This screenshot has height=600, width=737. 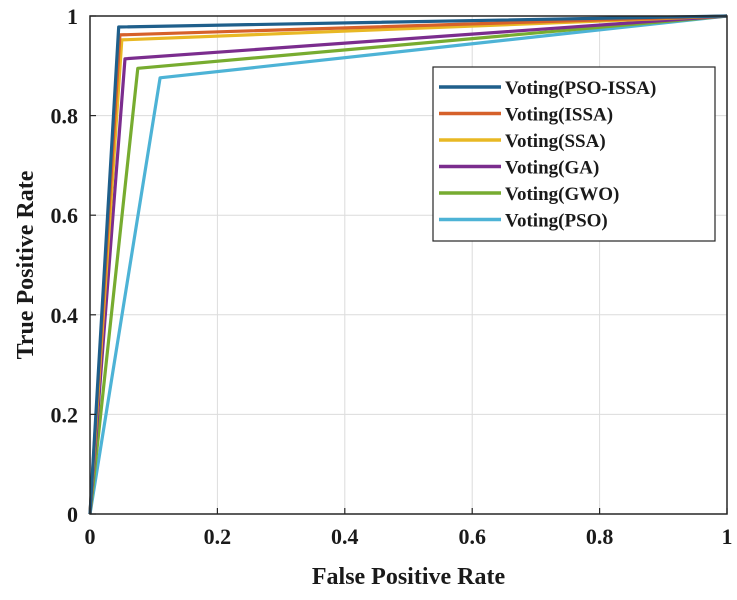 I want to click on y-tick-label: 0, so click(x=72, y=514).